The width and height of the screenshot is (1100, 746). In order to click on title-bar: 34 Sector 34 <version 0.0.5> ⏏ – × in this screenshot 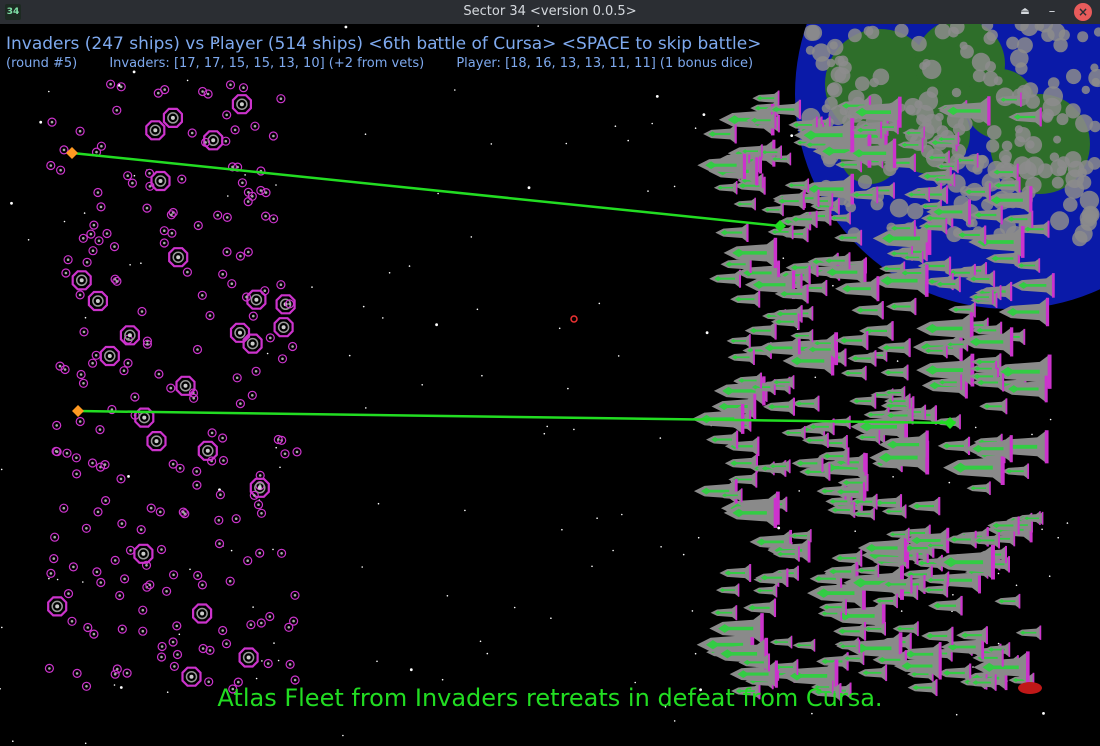, I will do `click(550, 12)`.